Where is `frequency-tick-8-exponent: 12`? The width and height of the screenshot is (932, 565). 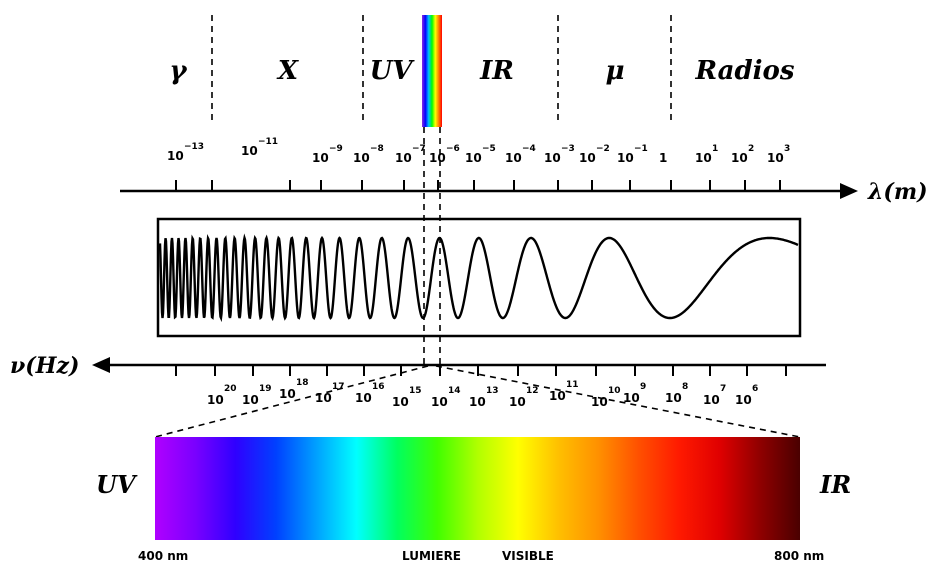 frequency-tick-8-exponent: 12 is located at coordinates (532, 391).